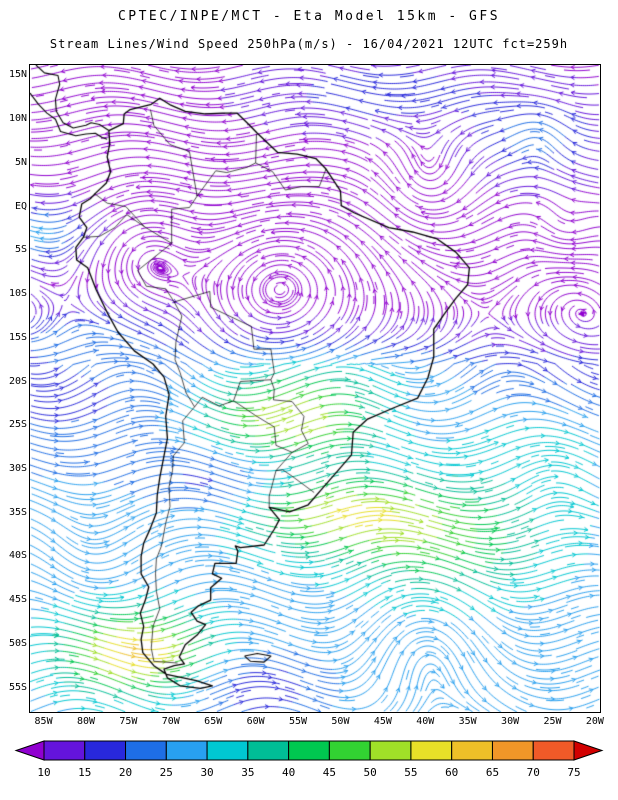  What do you see at coordinates (170, 721) in the screenshot?
I see `lon-tick-label: 70W` at bounding box center [170, 721].